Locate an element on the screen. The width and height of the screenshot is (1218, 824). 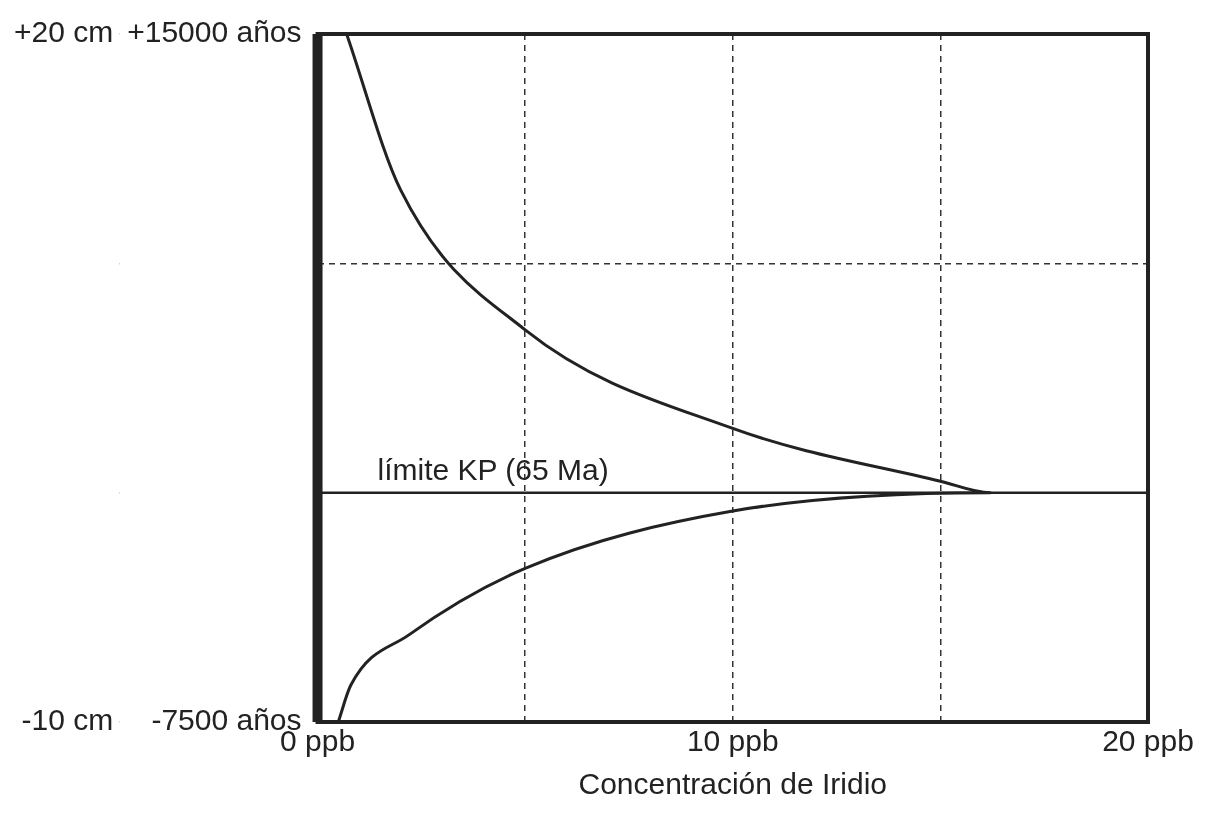
y-tick-label: -10 cm is located at coordinates (67, 720).